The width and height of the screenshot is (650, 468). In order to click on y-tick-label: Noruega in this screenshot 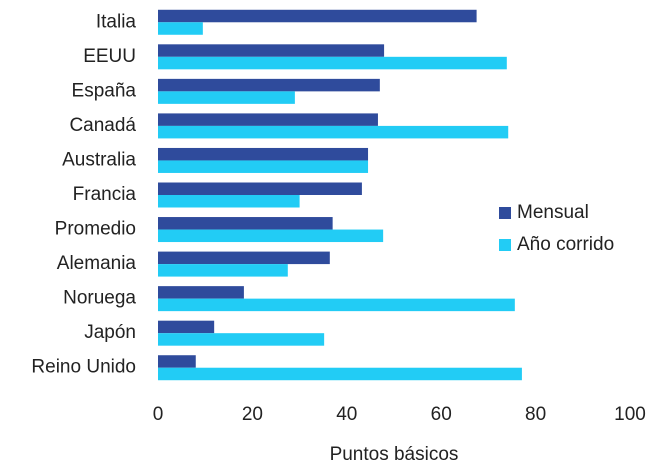, I will do `click(99, 298)`.